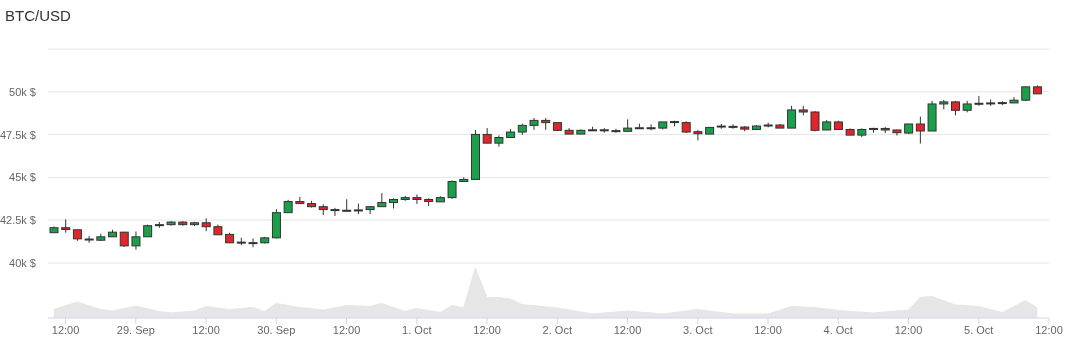 The height and width of the screenshot is (346, 1071). Describe the element at coordinates (557, 329) in the screenshot. I see `x-tick-label: 2. Oct` at that location.